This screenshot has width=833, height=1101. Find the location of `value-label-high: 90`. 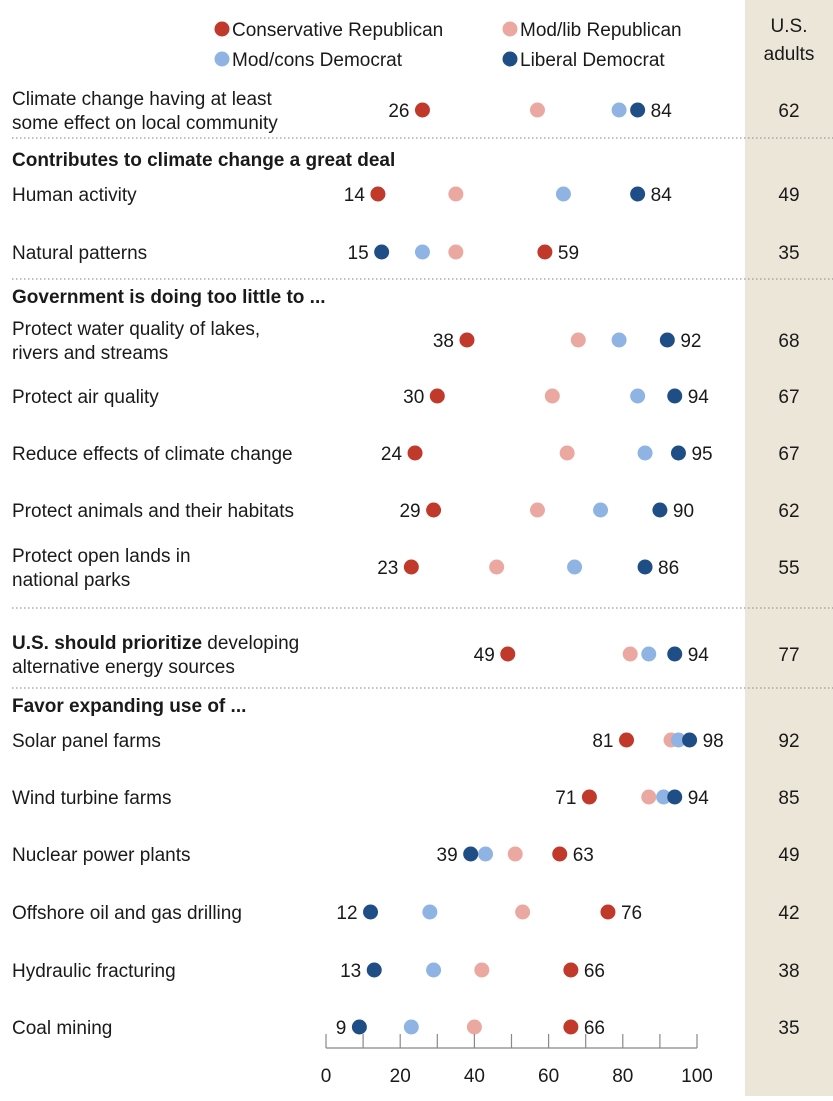

value-label-high: 90 is located at coordinates (683, 511).